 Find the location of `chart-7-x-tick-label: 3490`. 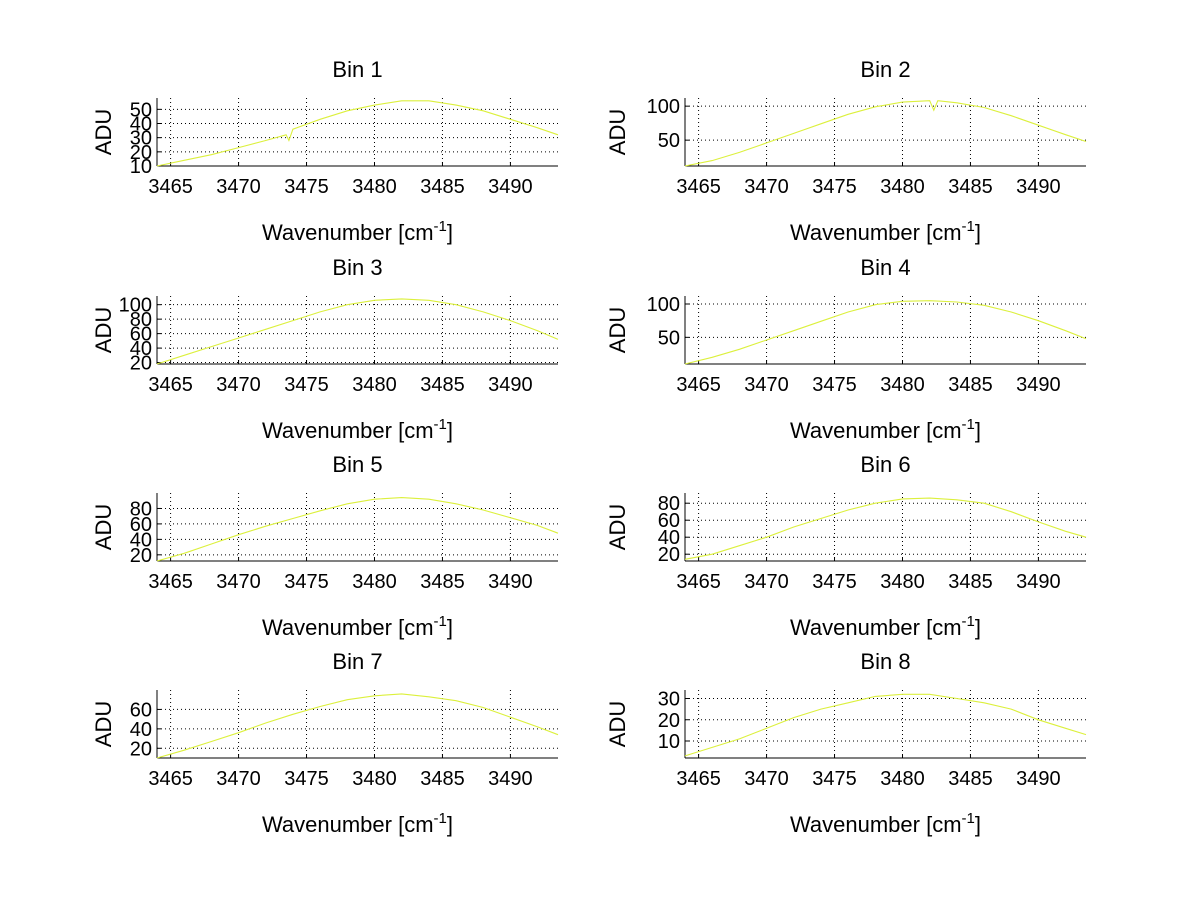

chart-7-x-tick-label: 3490 is located at coordinates (510, 779).